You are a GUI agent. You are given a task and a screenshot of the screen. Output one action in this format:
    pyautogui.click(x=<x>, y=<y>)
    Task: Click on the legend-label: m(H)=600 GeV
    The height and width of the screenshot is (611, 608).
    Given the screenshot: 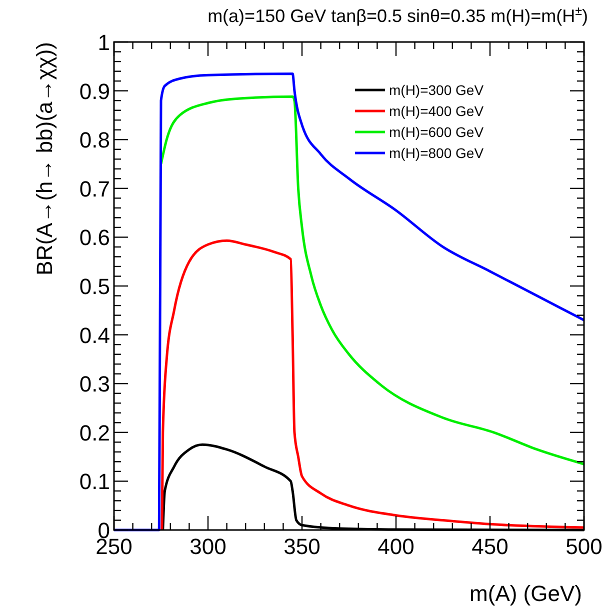 What is the action you would take?
    pyautogui.click(x=436, y=132)
    